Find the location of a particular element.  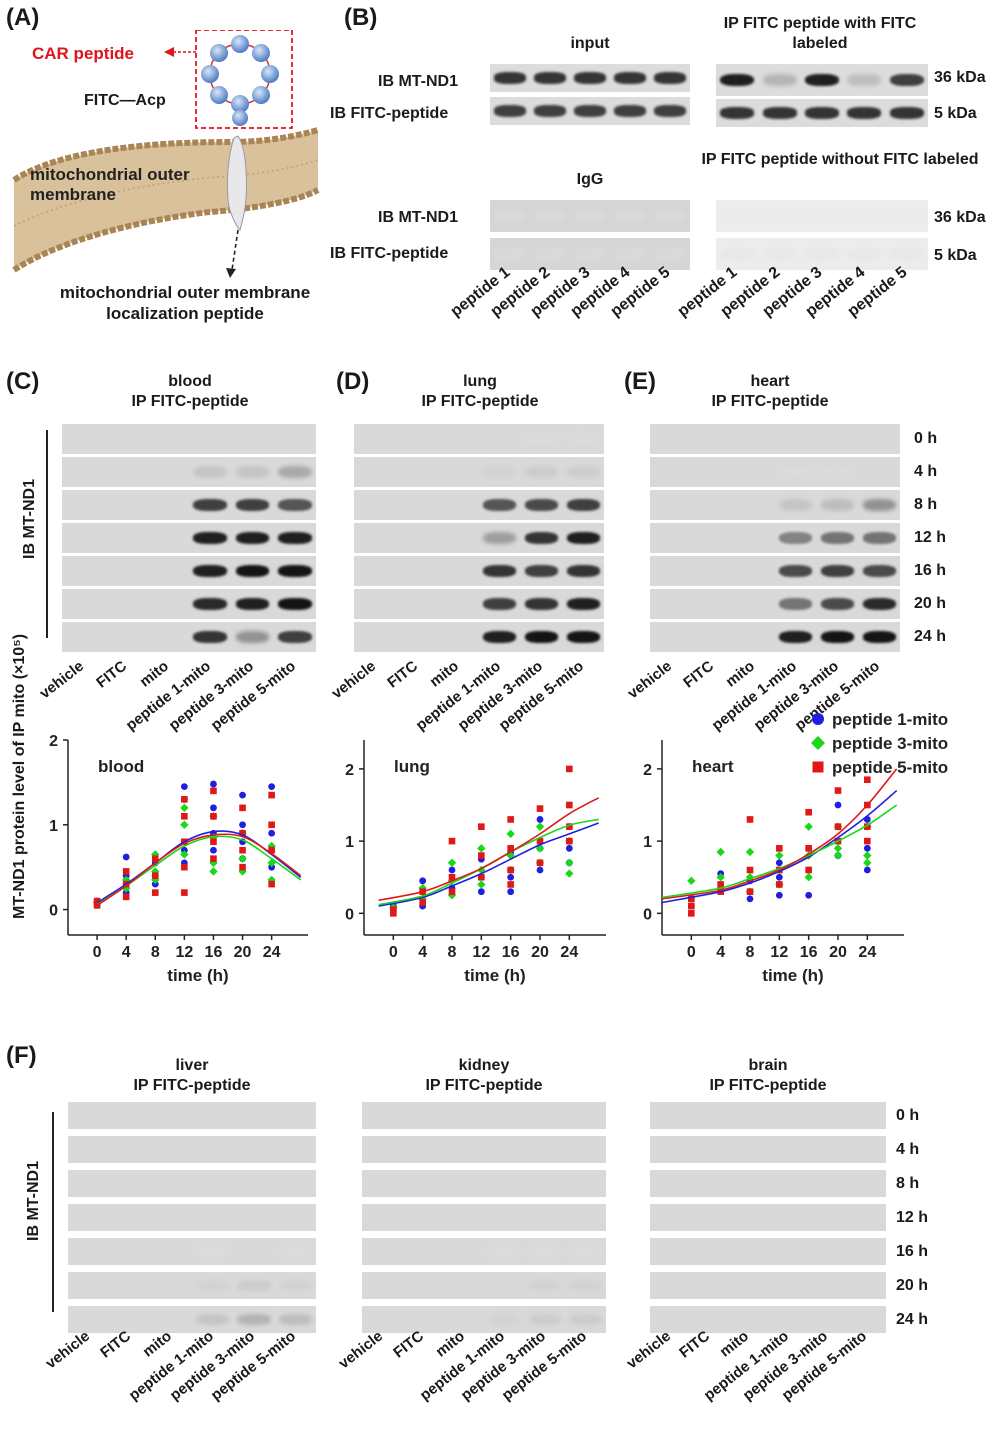

f-kidney-ip: IP FITC-peptide is located at coordinates (484, 1085).